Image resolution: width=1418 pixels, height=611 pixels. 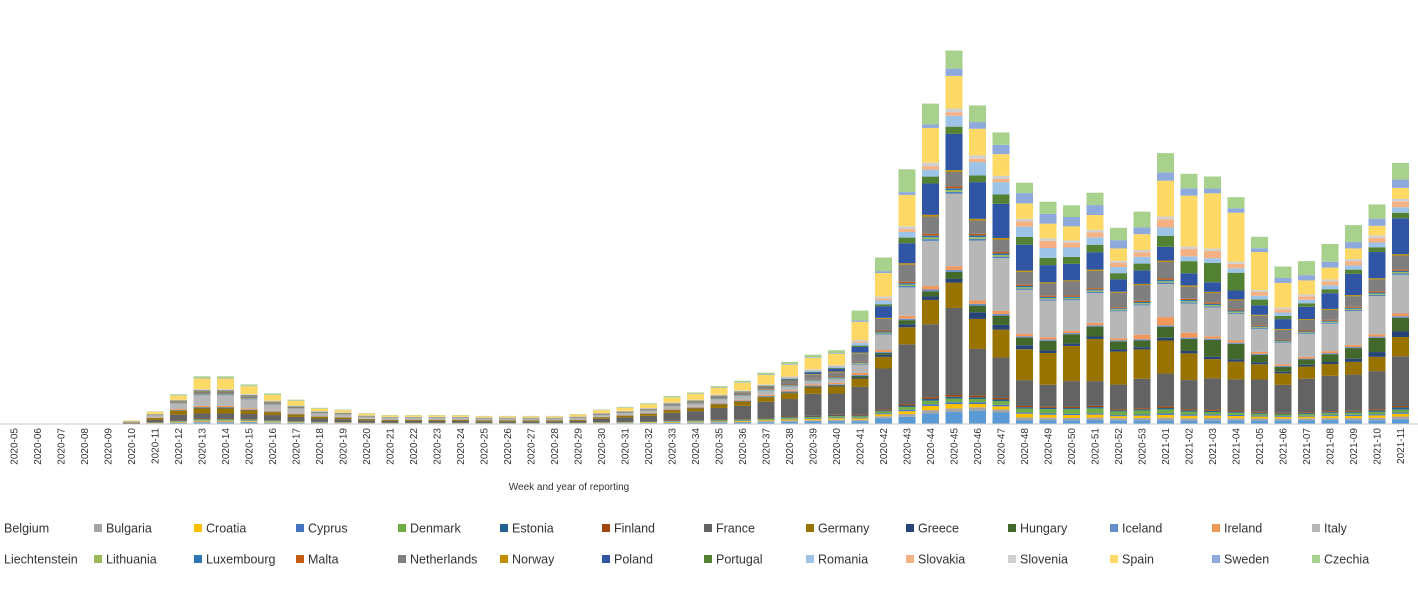 I want to click on legend-label: Italy, so click(x=1336, y=529).